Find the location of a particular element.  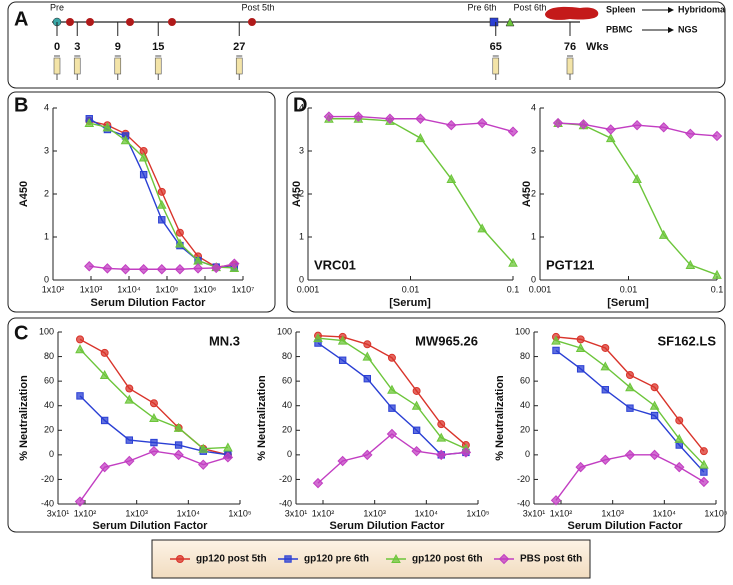

y-tick-label: 80 is located at coordinates (287, 356).